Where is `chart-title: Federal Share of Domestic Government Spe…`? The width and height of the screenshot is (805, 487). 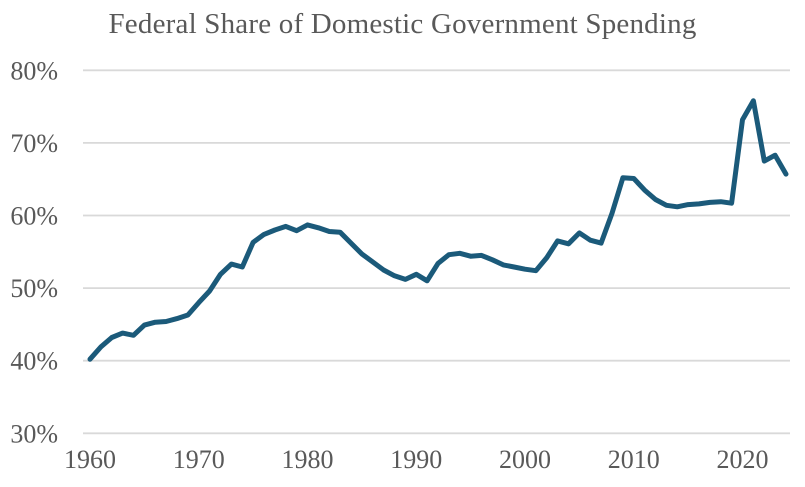 chart-title: Federal Share of Domestic Government Spe… is located at coordinates (402, 24).